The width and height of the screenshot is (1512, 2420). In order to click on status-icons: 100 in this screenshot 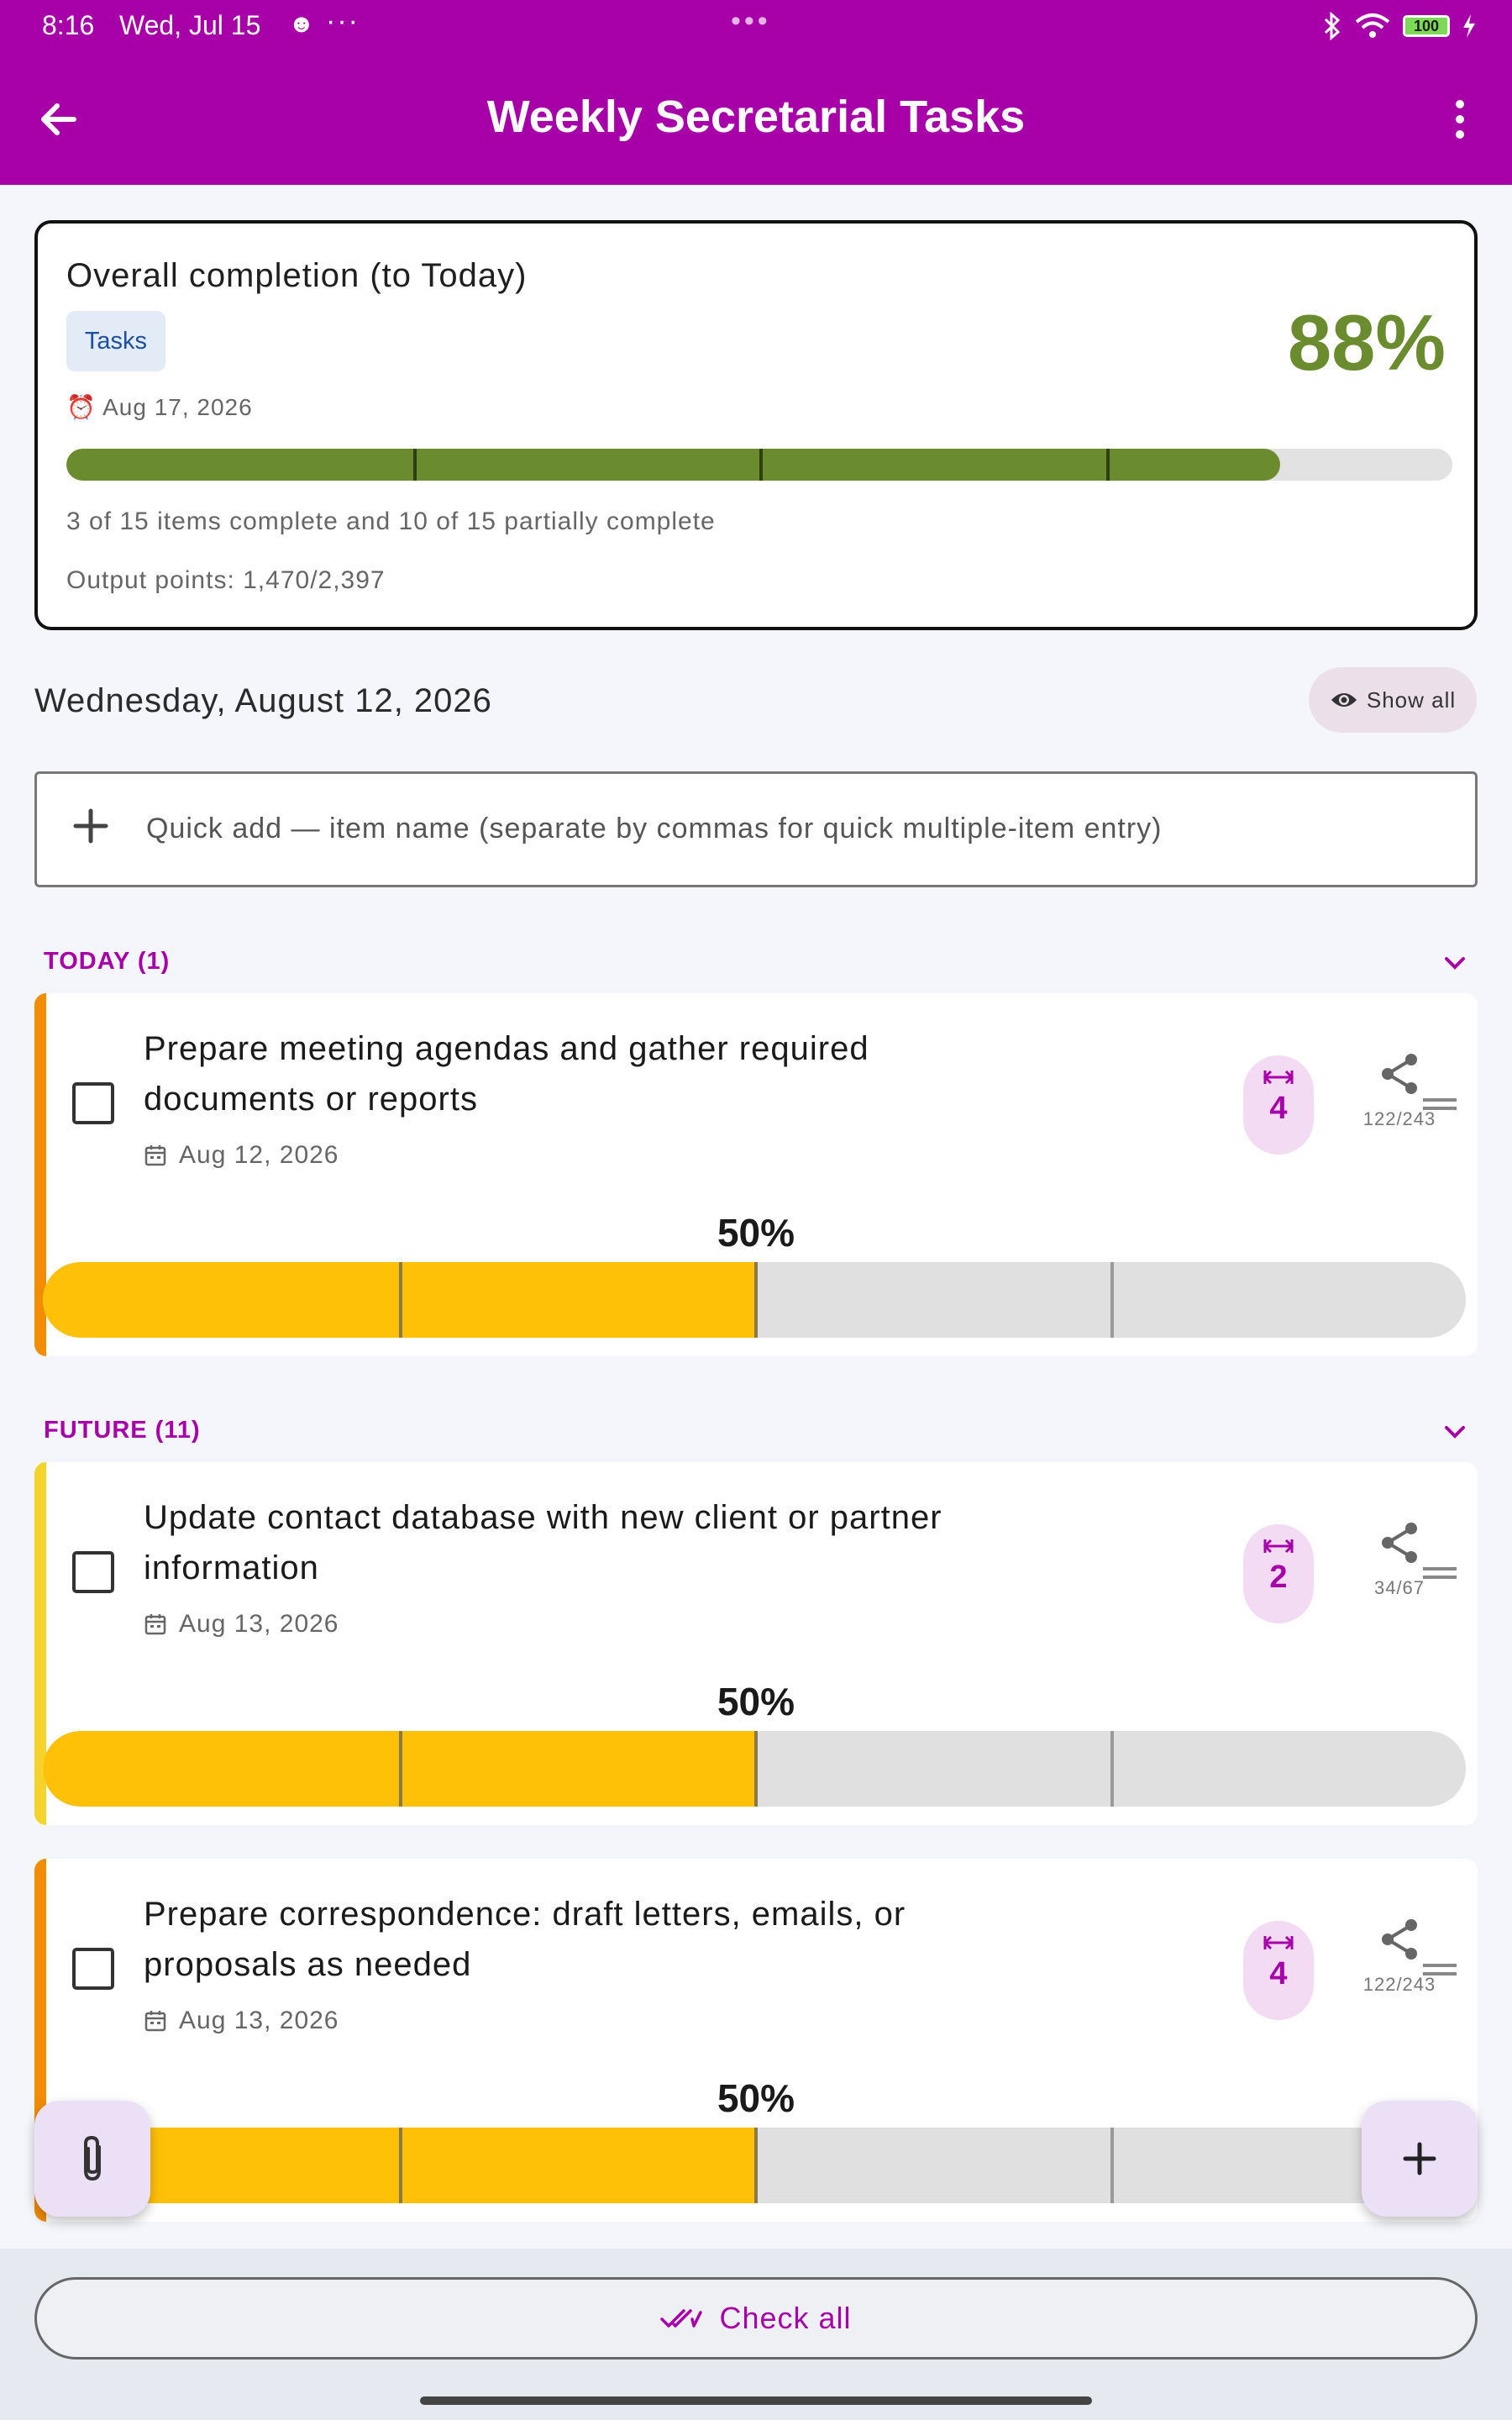, I will do `click(1399, 26)`.